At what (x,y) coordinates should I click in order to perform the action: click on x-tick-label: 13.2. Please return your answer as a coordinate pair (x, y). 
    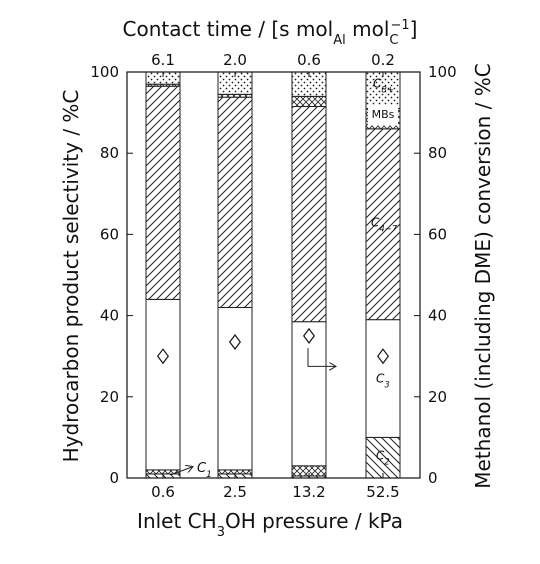
    Looking at the image, I should click on (308, 492).